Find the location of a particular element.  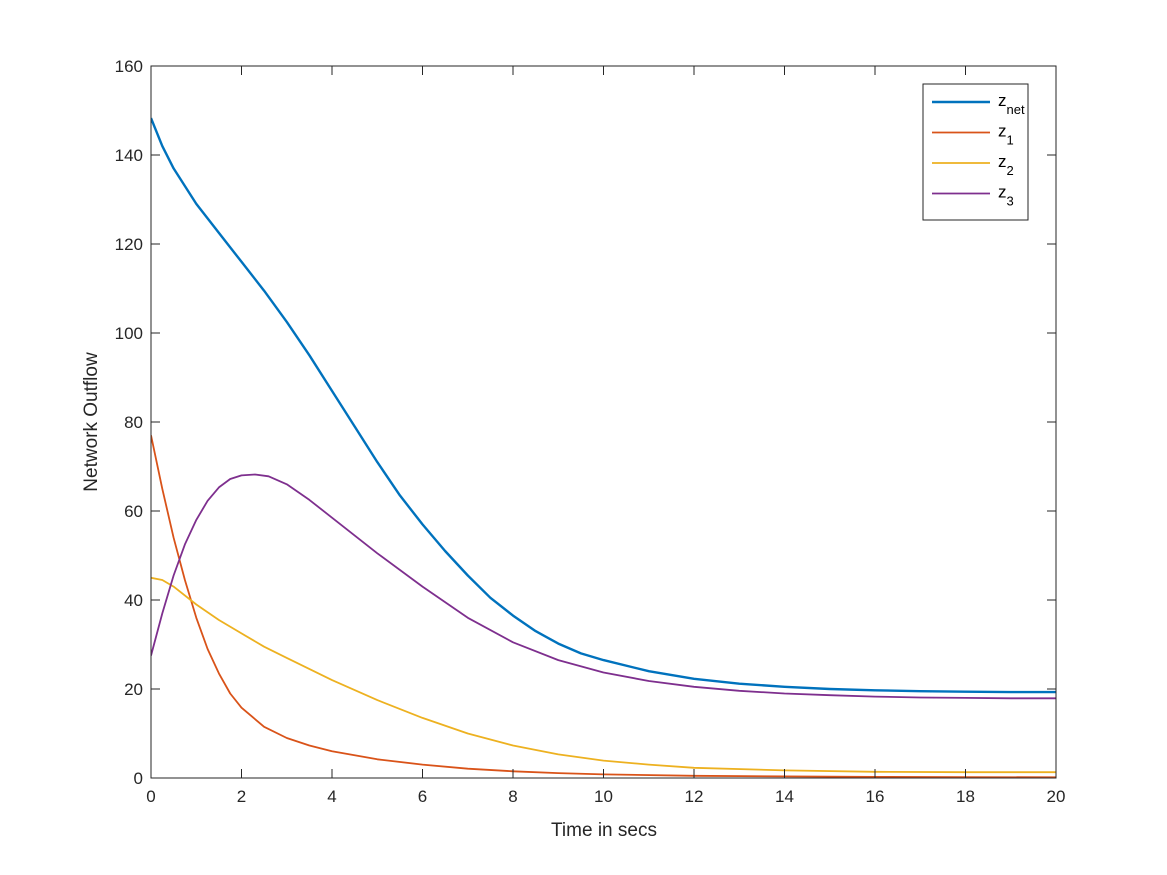

x-tick-label: 8 is located at coordinates (512, 796).